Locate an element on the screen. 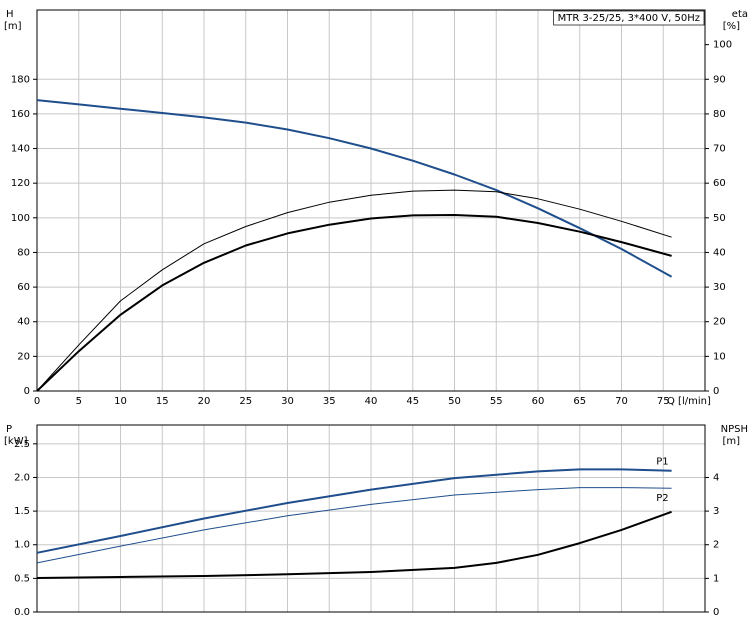 This screenshot has width=753, height=627. y2-axis-label: eta is located at coordinates (740, 14).